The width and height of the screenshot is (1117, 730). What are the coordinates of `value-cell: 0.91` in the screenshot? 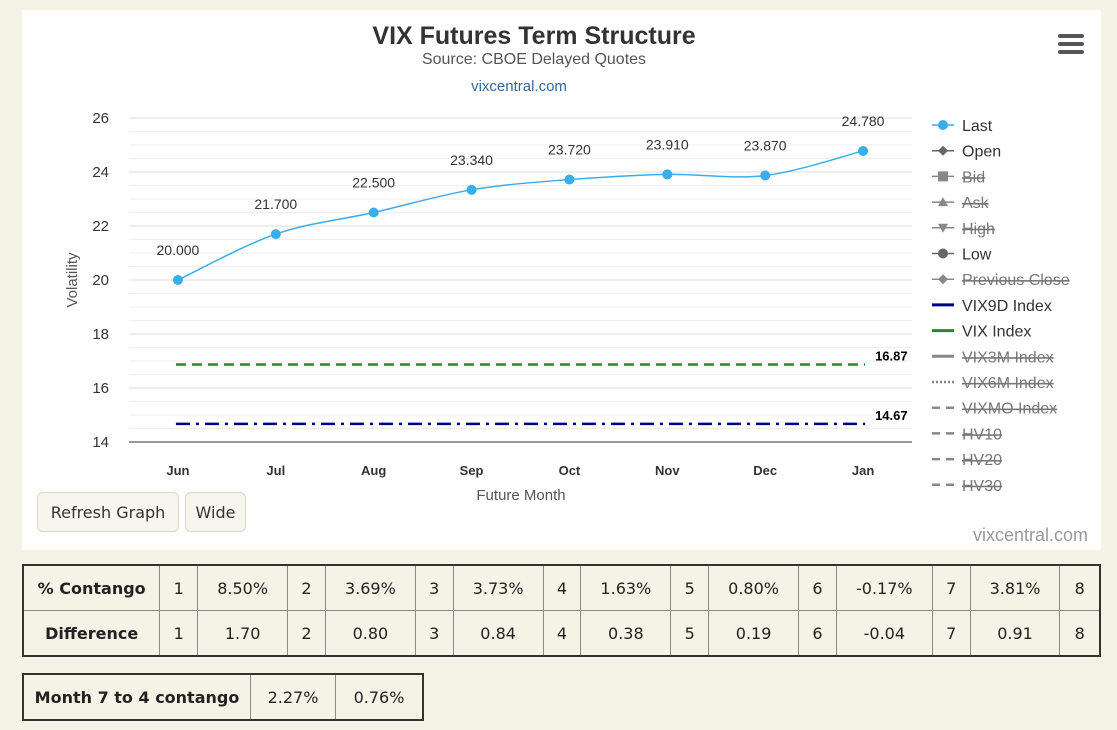 It's located at (1015, 633).